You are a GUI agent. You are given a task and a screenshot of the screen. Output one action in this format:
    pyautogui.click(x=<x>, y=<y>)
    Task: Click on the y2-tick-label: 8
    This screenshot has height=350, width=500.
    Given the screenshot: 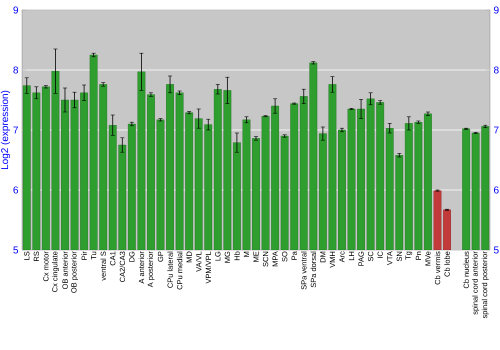 What is the action you would take?
    pyautogui.click(x=496, y=70)
    